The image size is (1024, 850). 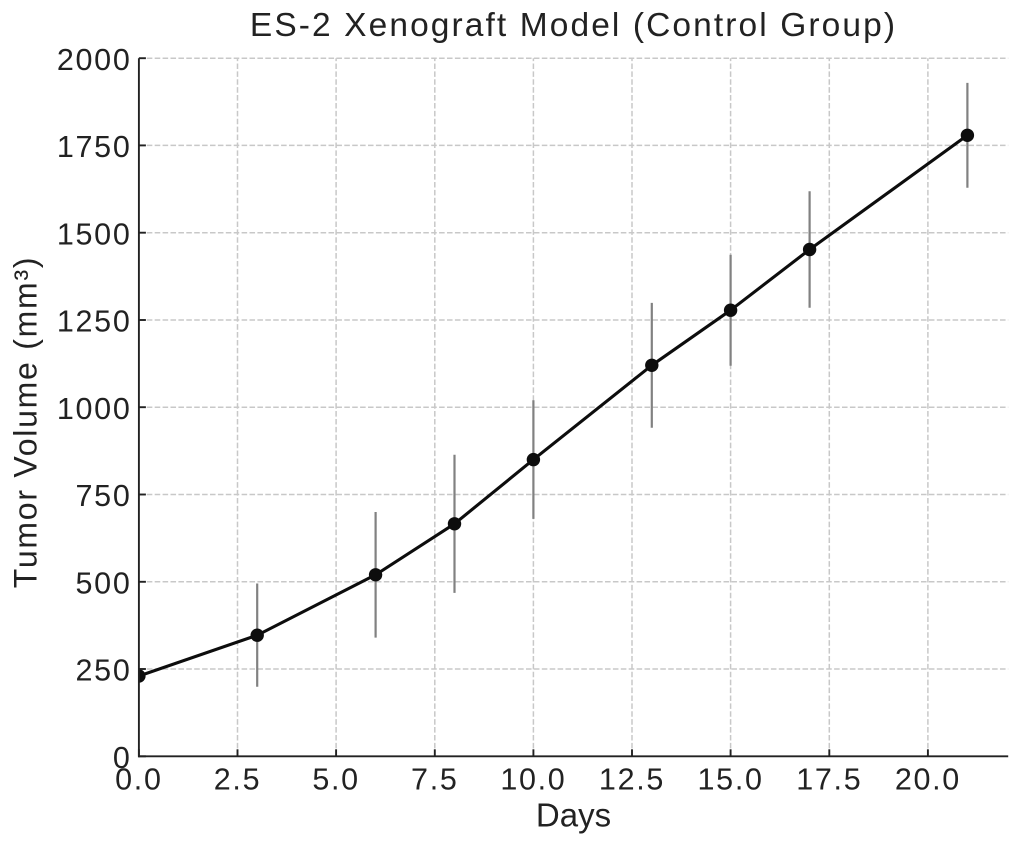 What do you see at coordinates (829, 780) in the screenshot?
I see `svg-text: 17.5` at bounding box center [829, 780].